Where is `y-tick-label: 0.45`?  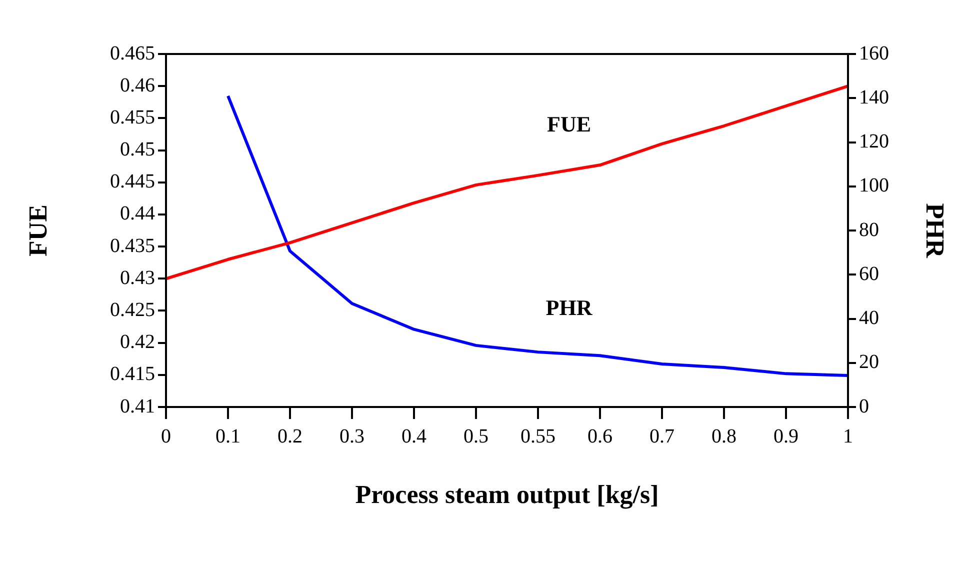 y-tick-label: 0.45 is located at coordinates (137, 149).